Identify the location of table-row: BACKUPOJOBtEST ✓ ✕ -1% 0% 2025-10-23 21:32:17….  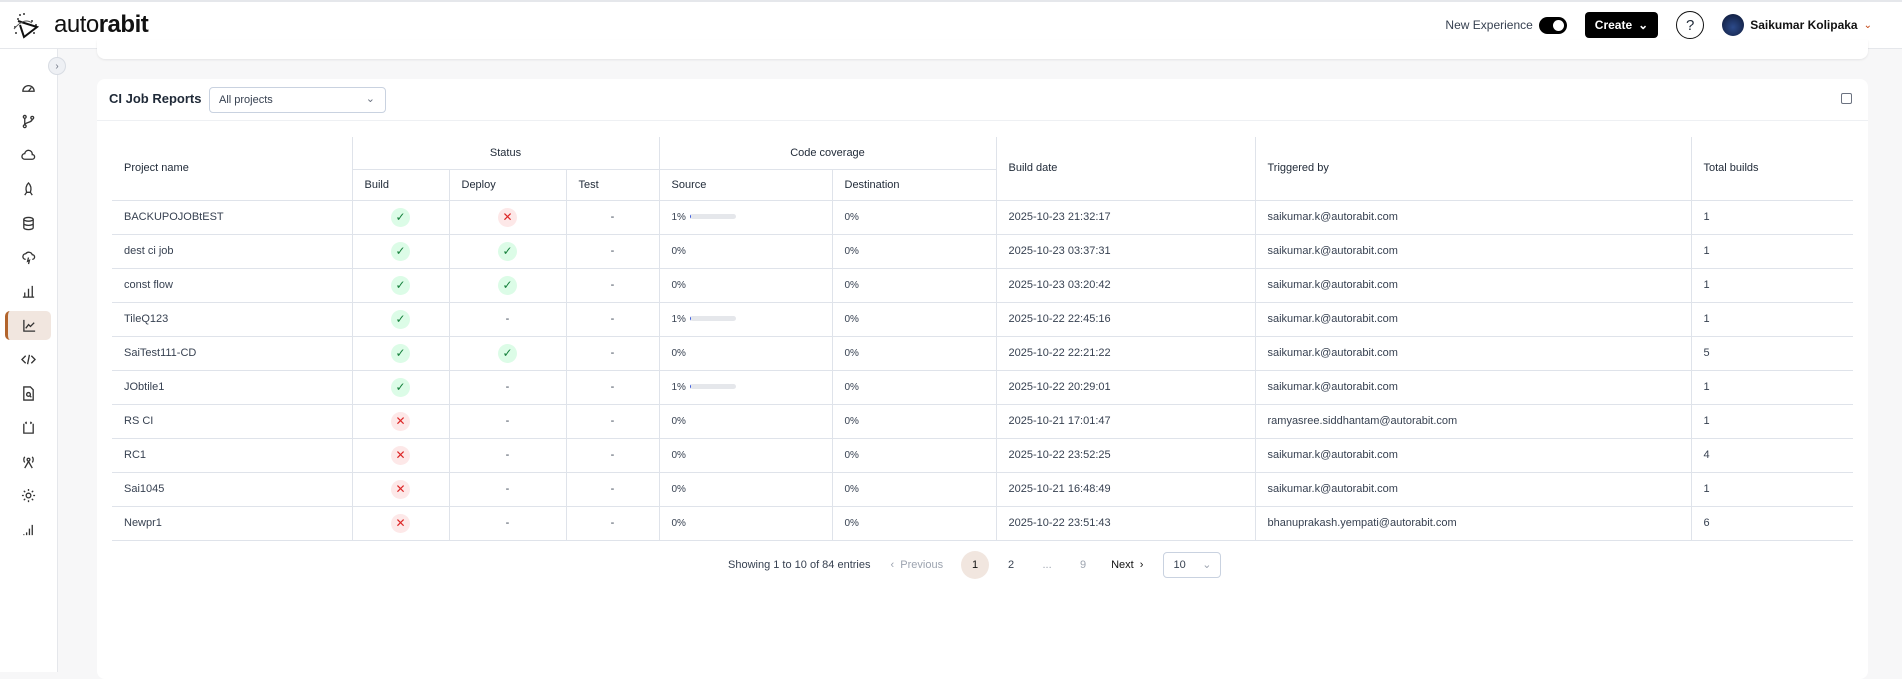
(982, 217).